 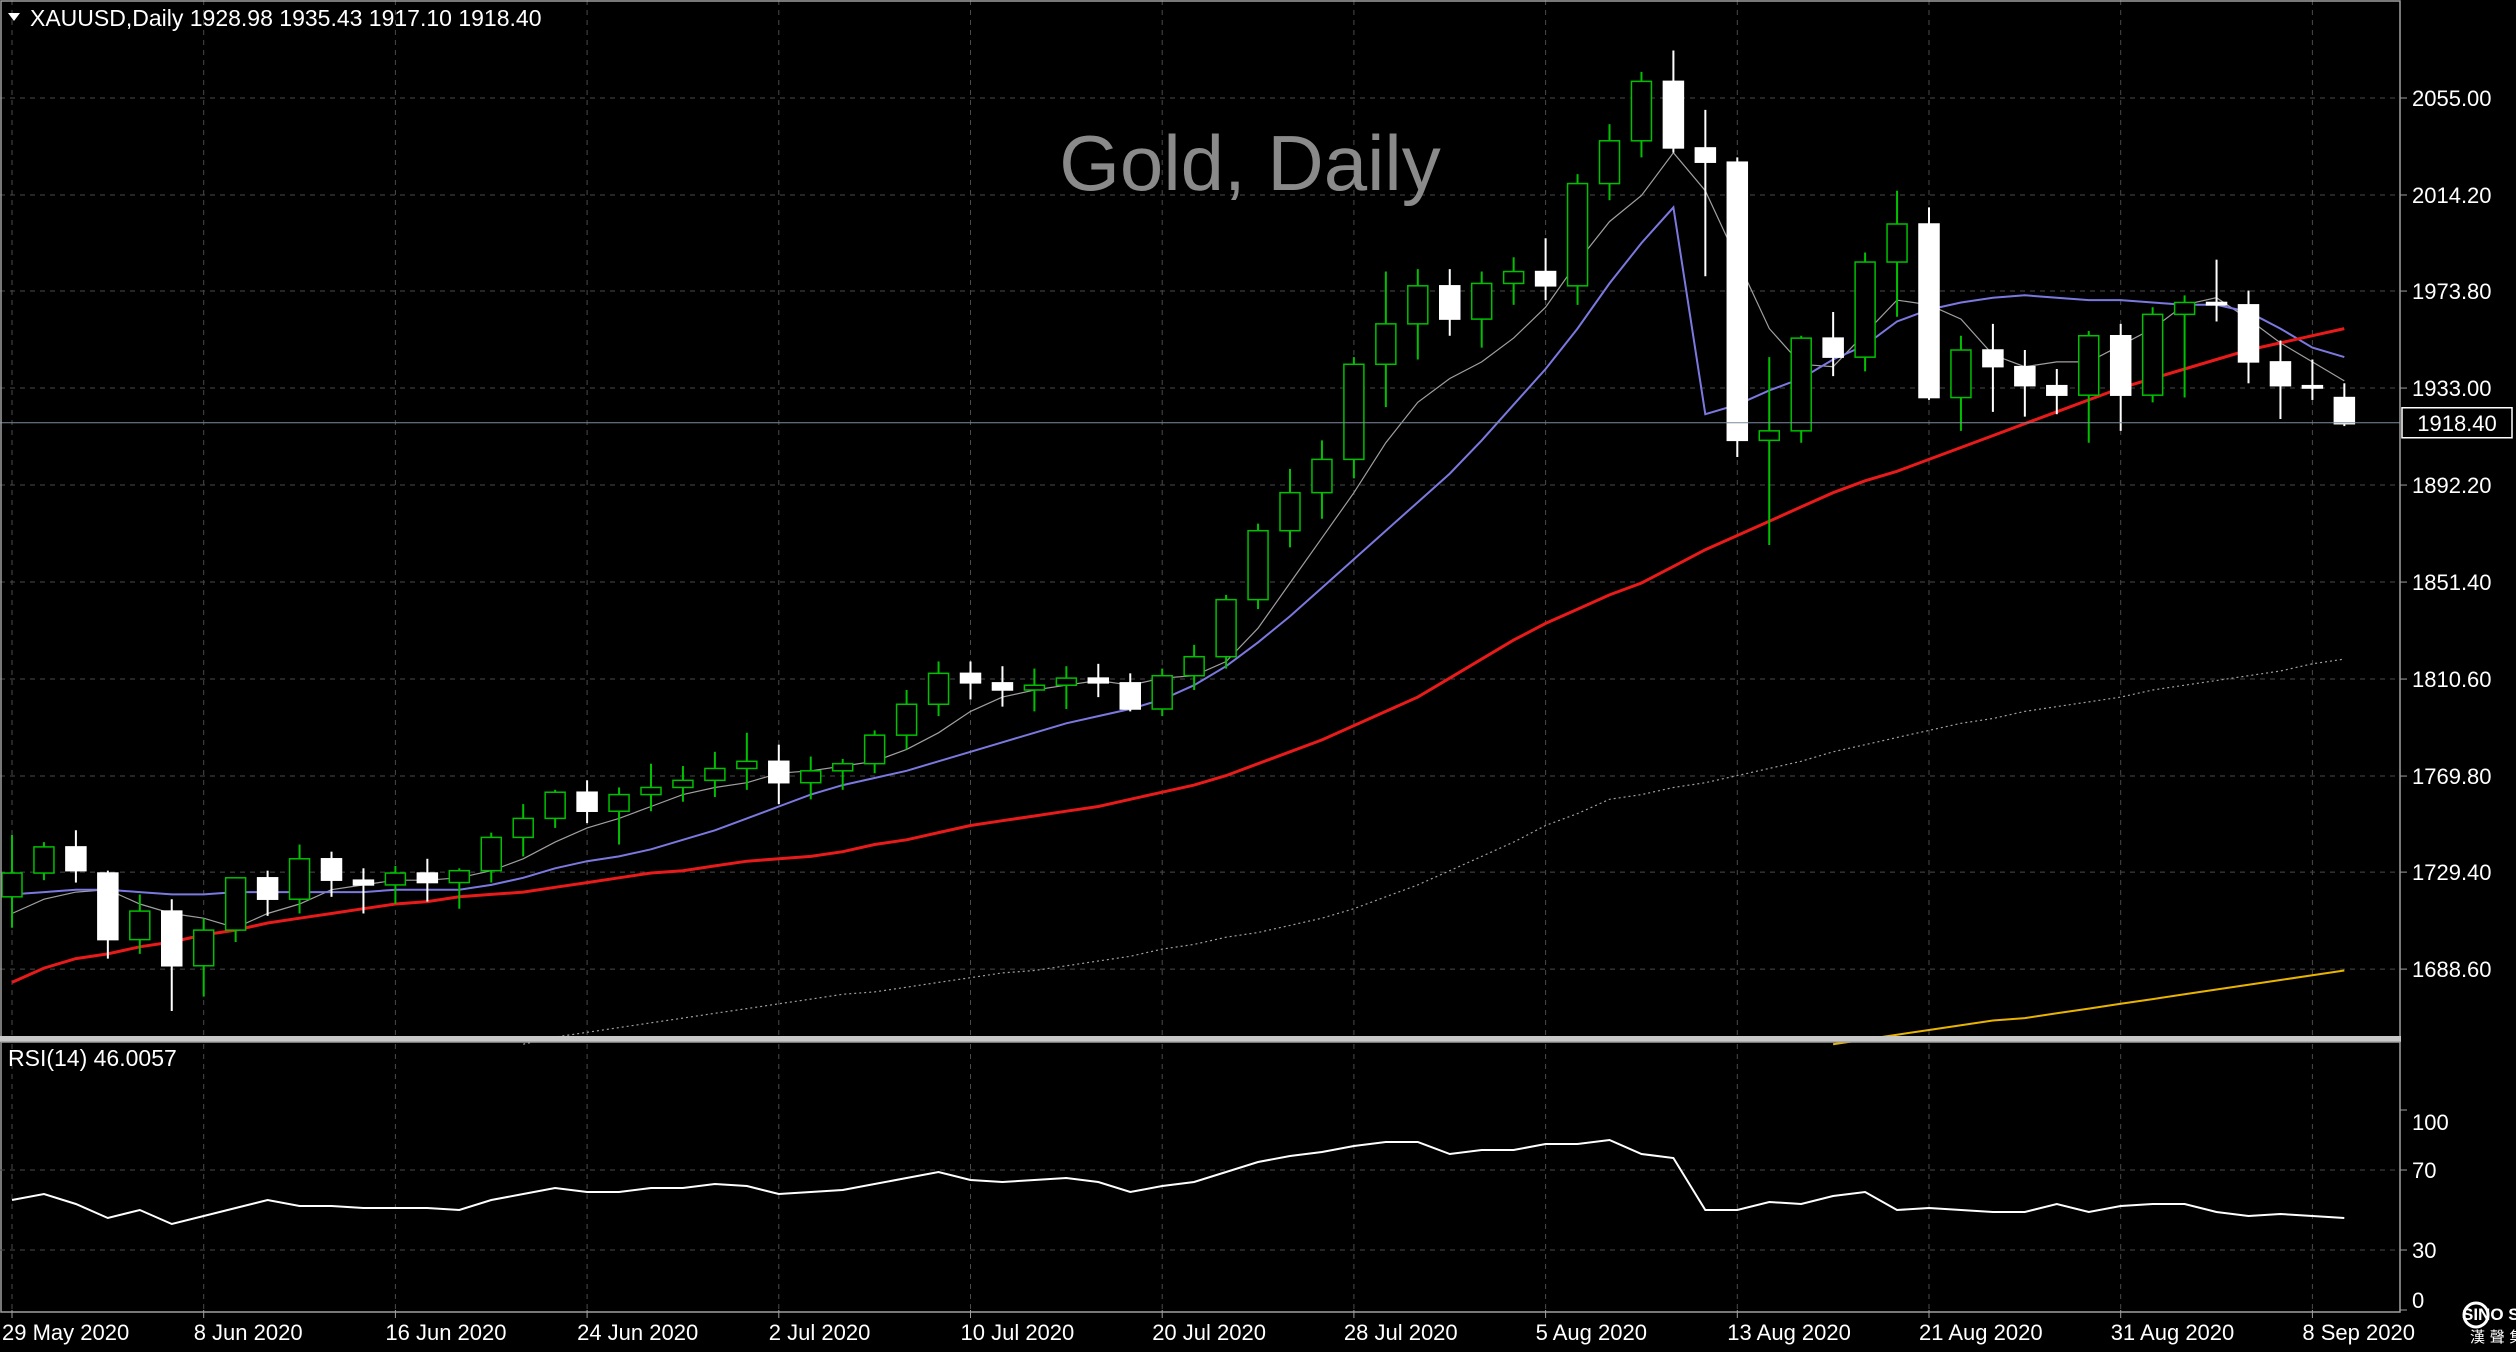 I want to click on triangle-down-icon, so click(x=14, y=17).